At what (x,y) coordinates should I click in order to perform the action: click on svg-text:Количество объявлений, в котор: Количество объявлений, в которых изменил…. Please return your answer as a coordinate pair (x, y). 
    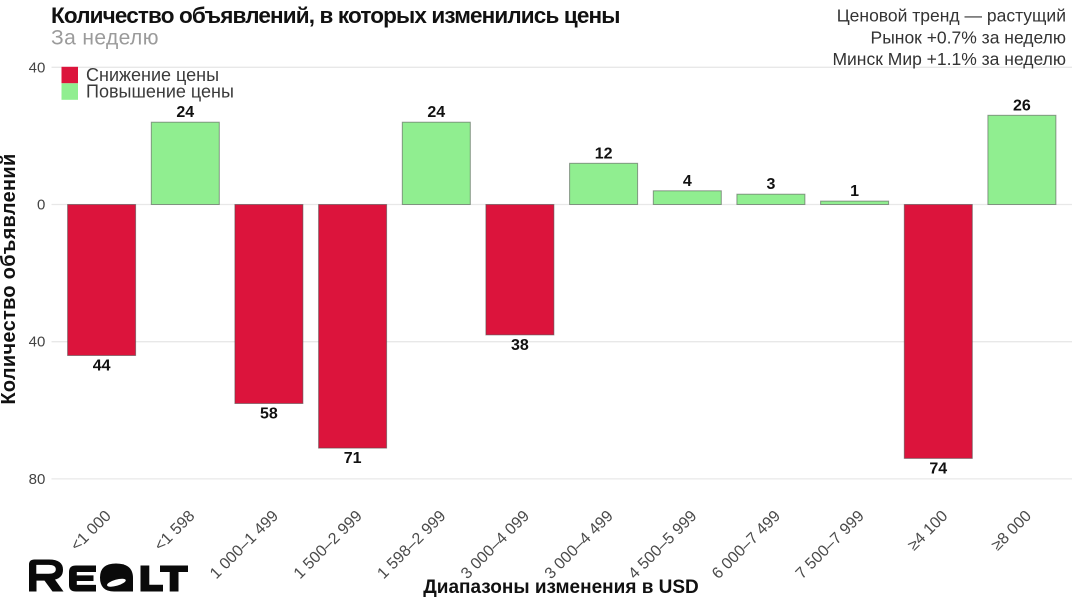
    Looking at the image, I should click on (335, 15).